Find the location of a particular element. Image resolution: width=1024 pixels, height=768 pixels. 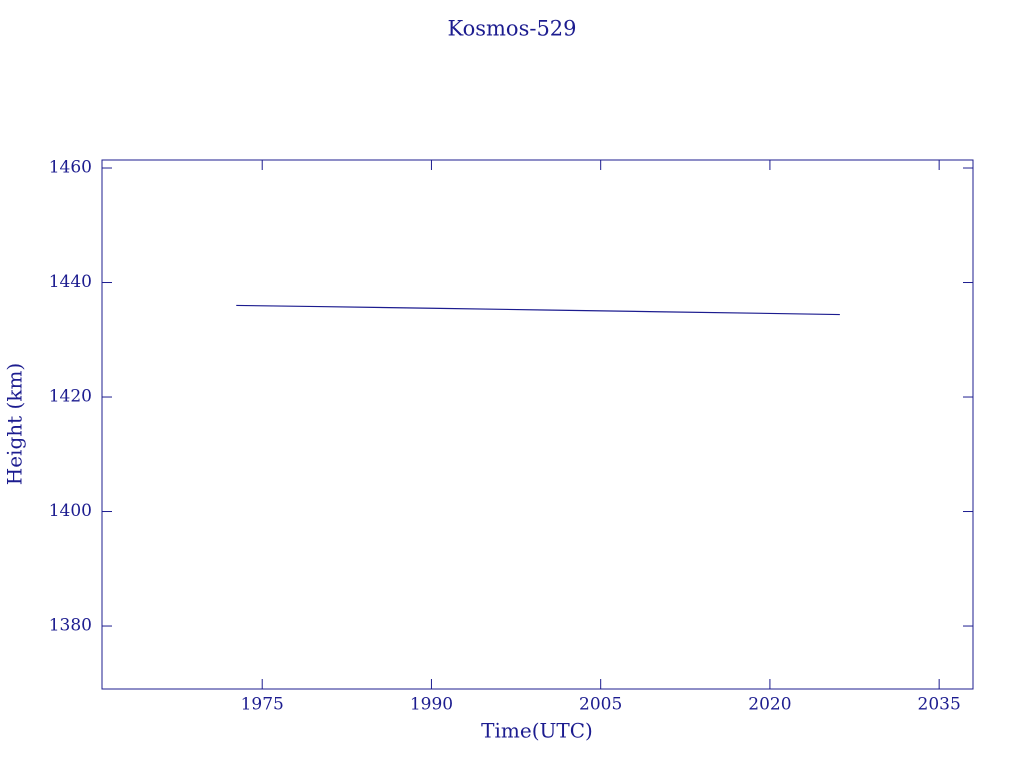

x-axis-label: Time(UTC) is located at coordinates (537, 731).